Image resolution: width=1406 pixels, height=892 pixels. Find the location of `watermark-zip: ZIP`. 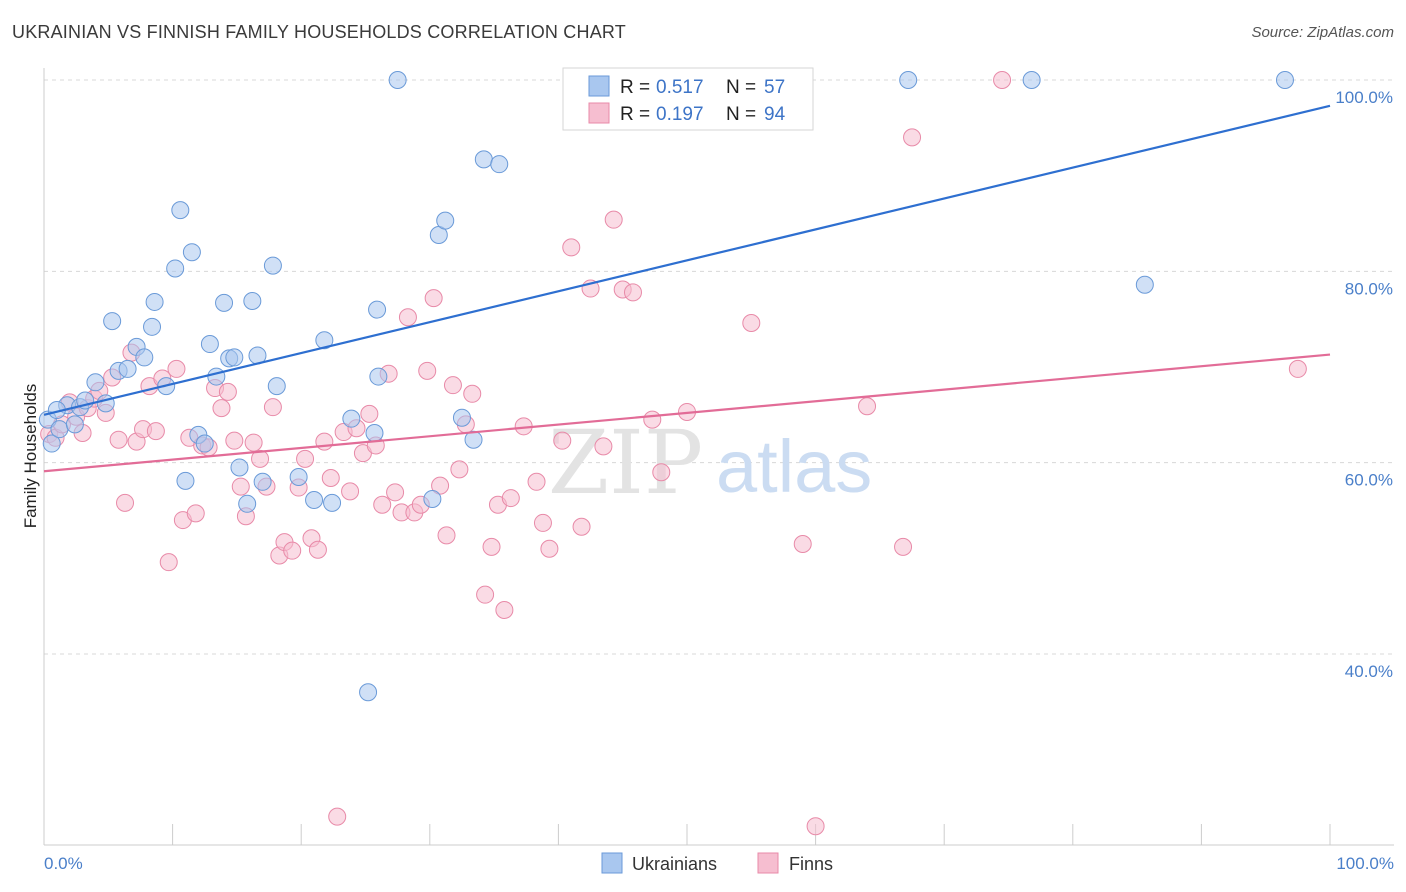

watermark-zip: ZIP is located at coordinates (625, 462).